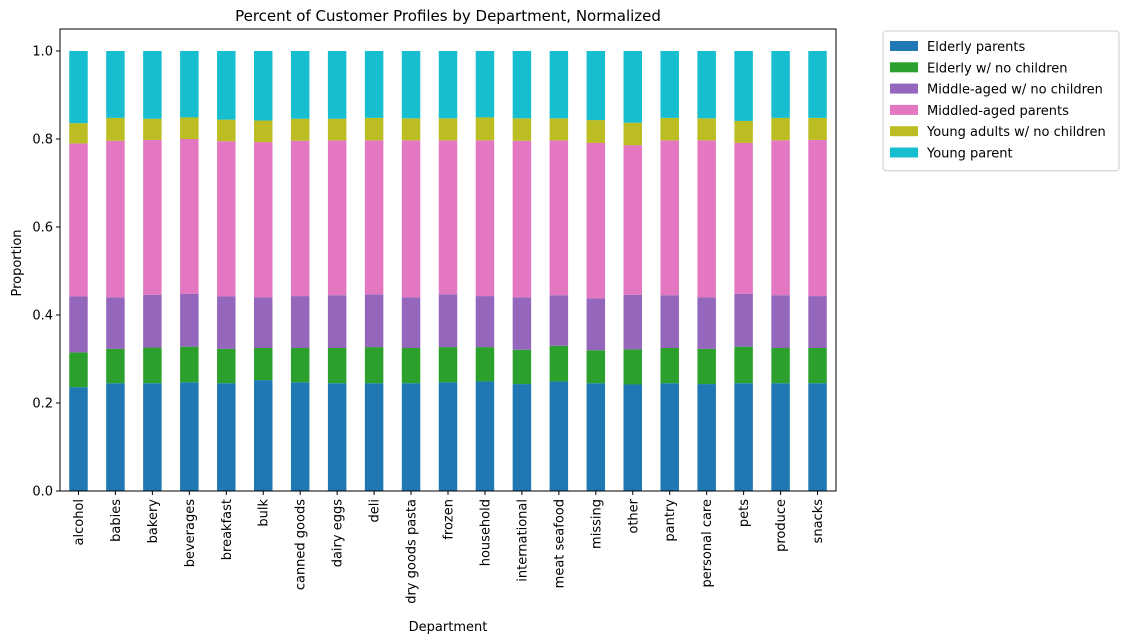  I want to click on x-tick-label: dairy eggs, so click(338, 533).